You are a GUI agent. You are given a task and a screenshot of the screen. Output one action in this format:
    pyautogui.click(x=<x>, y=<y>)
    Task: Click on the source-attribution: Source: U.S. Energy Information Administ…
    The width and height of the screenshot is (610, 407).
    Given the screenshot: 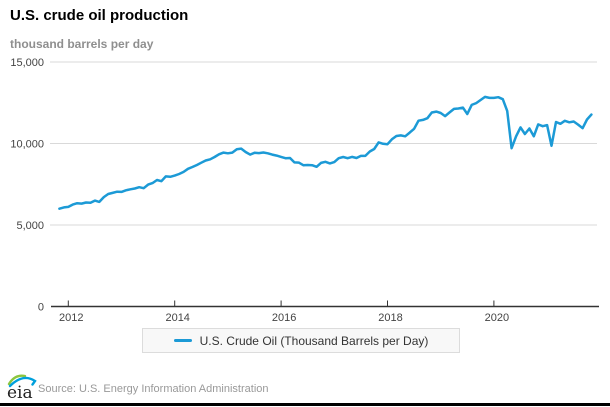 What is the action you would take?
    pyautogui.click(x=153, y=389)
    